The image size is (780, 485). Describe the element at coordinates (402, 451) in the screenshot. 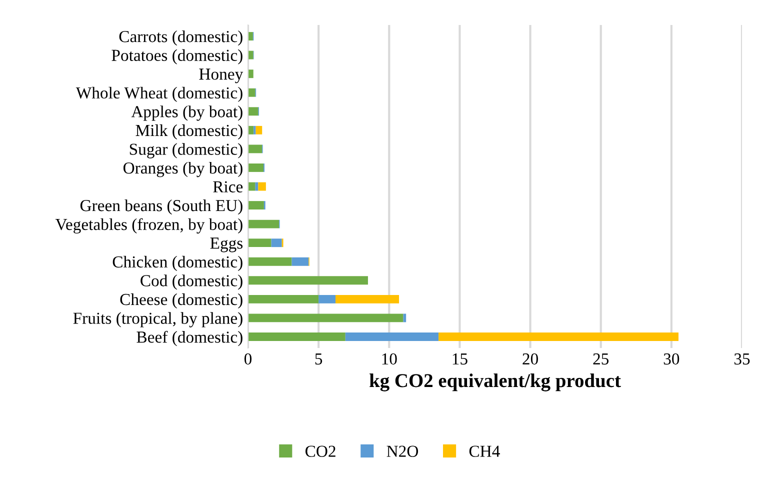

I see `legend-label: N2O` at that location.